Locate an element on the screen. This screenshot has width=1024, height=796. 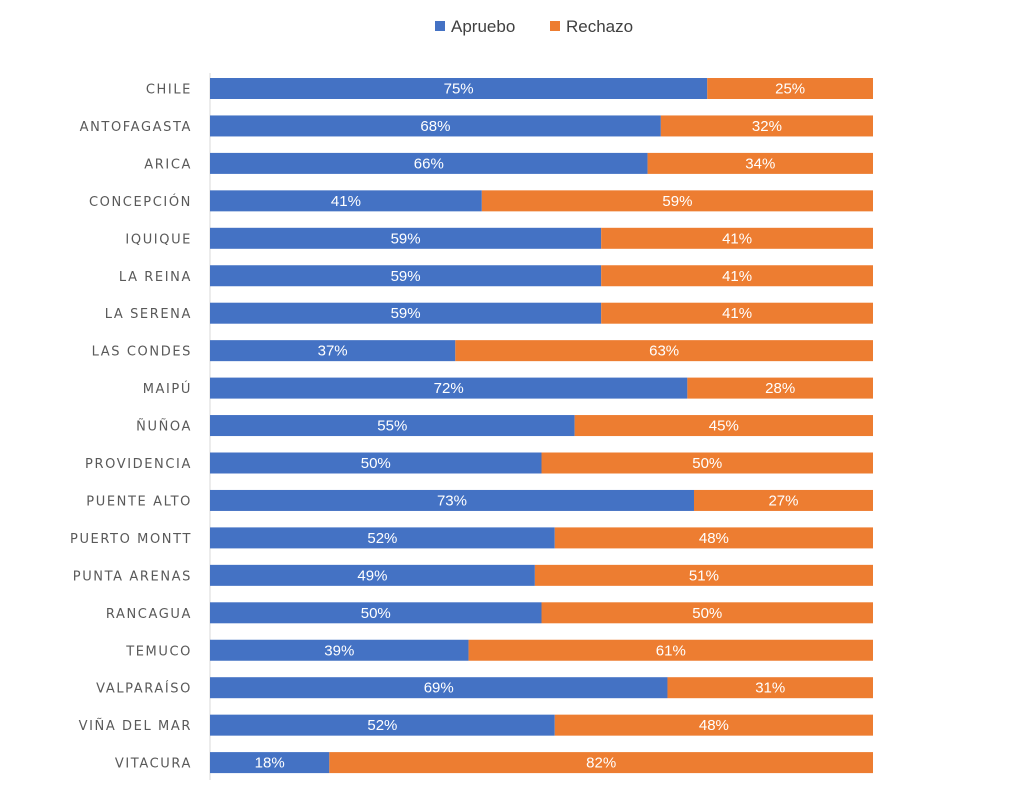
category-label-nunoa: ÑUÑOA is located at coordinates (164, 427).